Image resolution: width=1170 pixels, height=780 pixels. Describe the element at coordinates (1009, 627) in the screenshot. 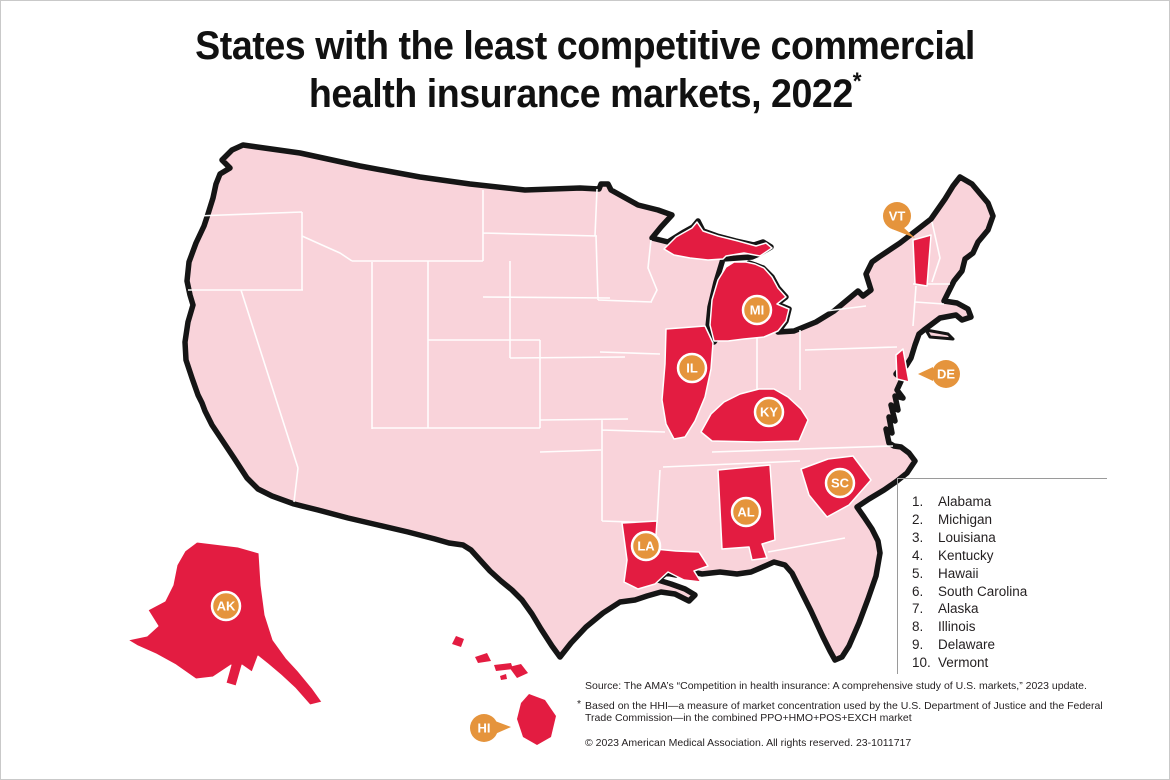

I see `ranking-item: 8. Illinois` at that location.